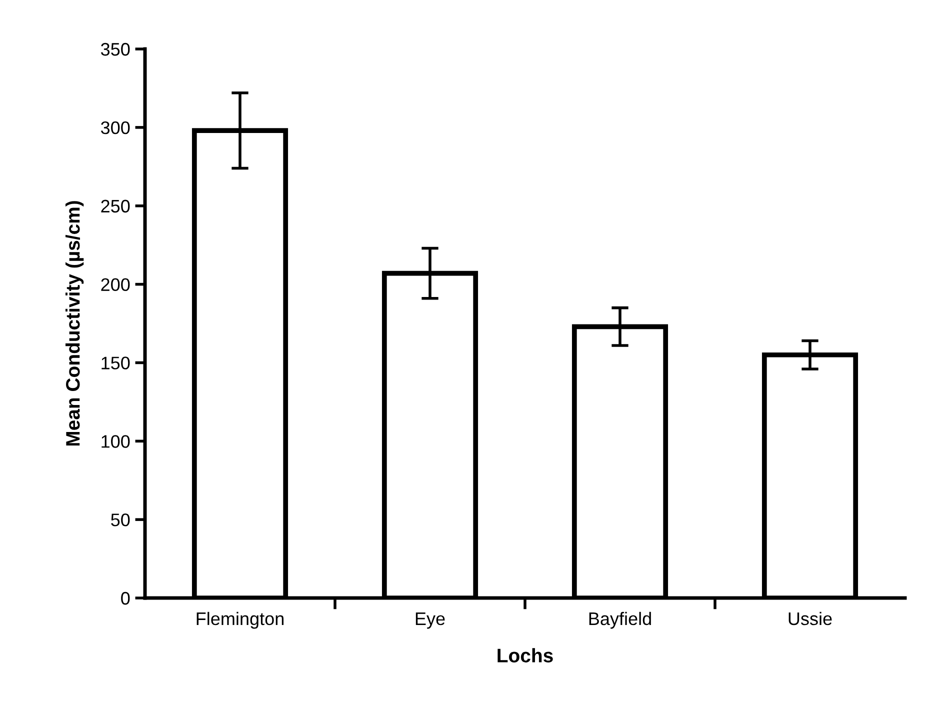 This screenshot has width=929, height=720. I want to click on y-tick-label: 300, so click(115, 127).